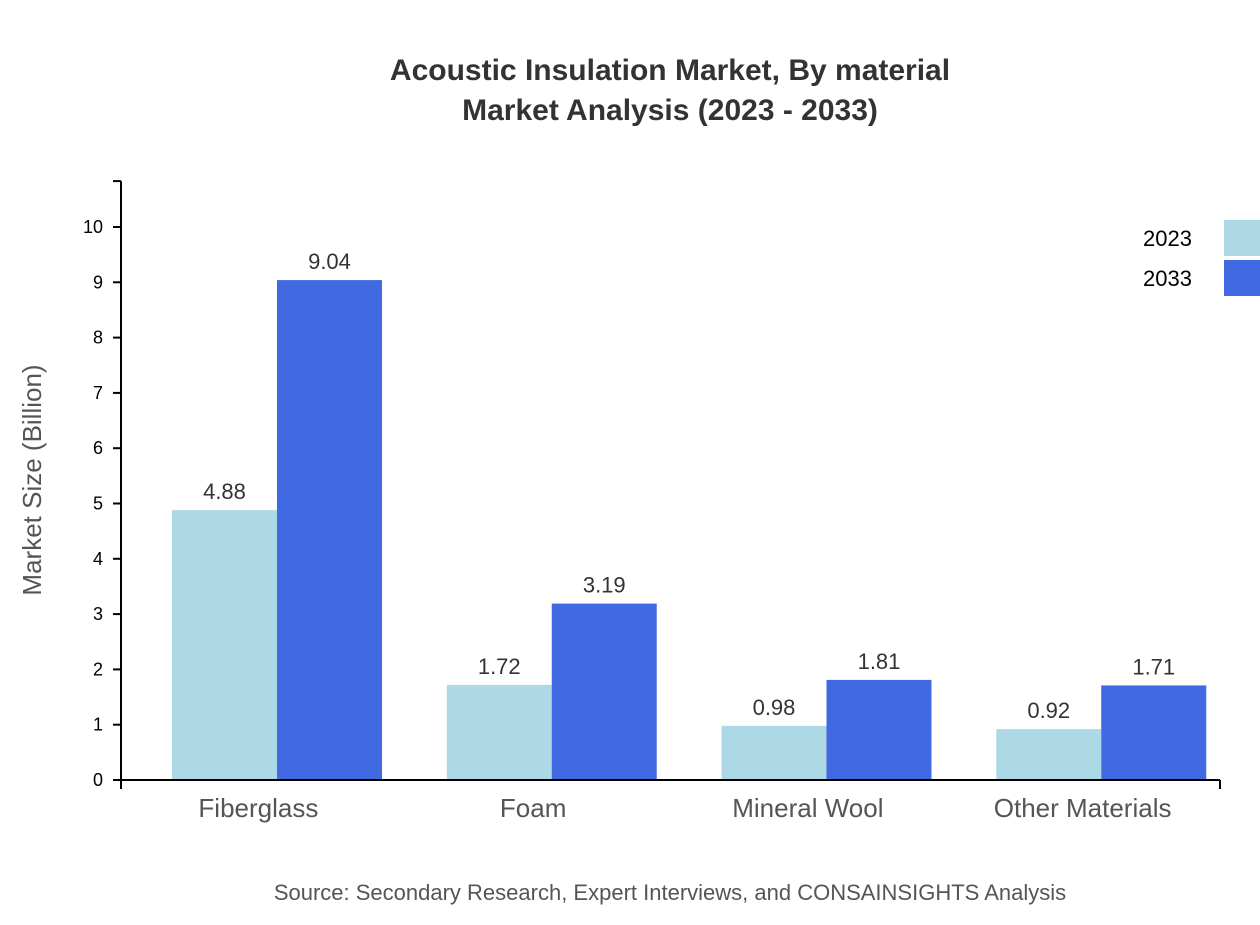  What do you see at coordinates (98, 614) in the screenshot?
I see `y-tick-label: 3` at bounding box center [98, 614].